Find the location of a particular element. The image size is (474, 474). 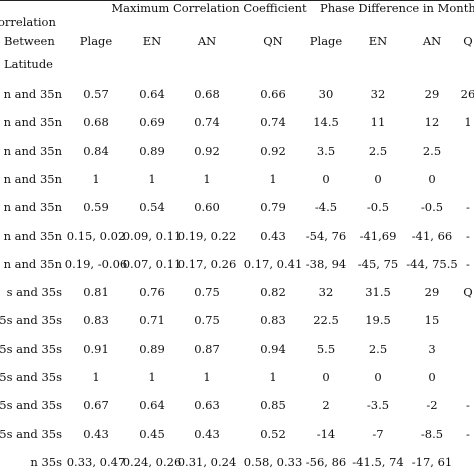

table-cell: 22.5 is located at coordinates (326, 320).